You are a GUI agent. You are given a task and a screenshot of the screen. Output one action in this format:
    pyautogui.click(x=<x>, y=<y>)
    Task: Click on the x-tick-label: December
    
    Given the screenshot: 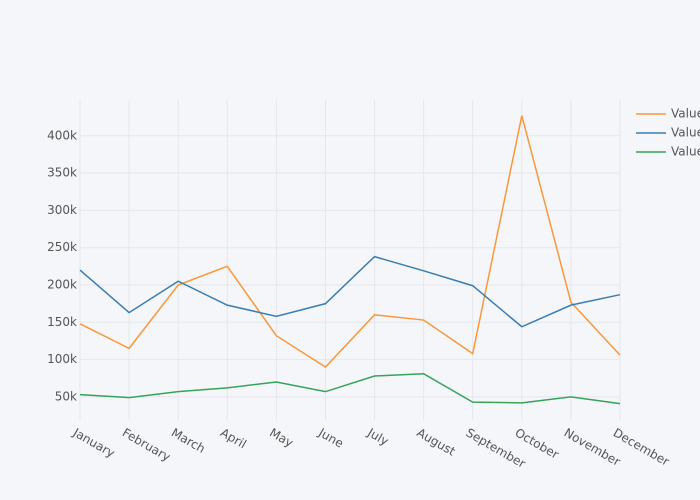 What is the action you would take?
    pyautogui.click(x=641, y=447)
    